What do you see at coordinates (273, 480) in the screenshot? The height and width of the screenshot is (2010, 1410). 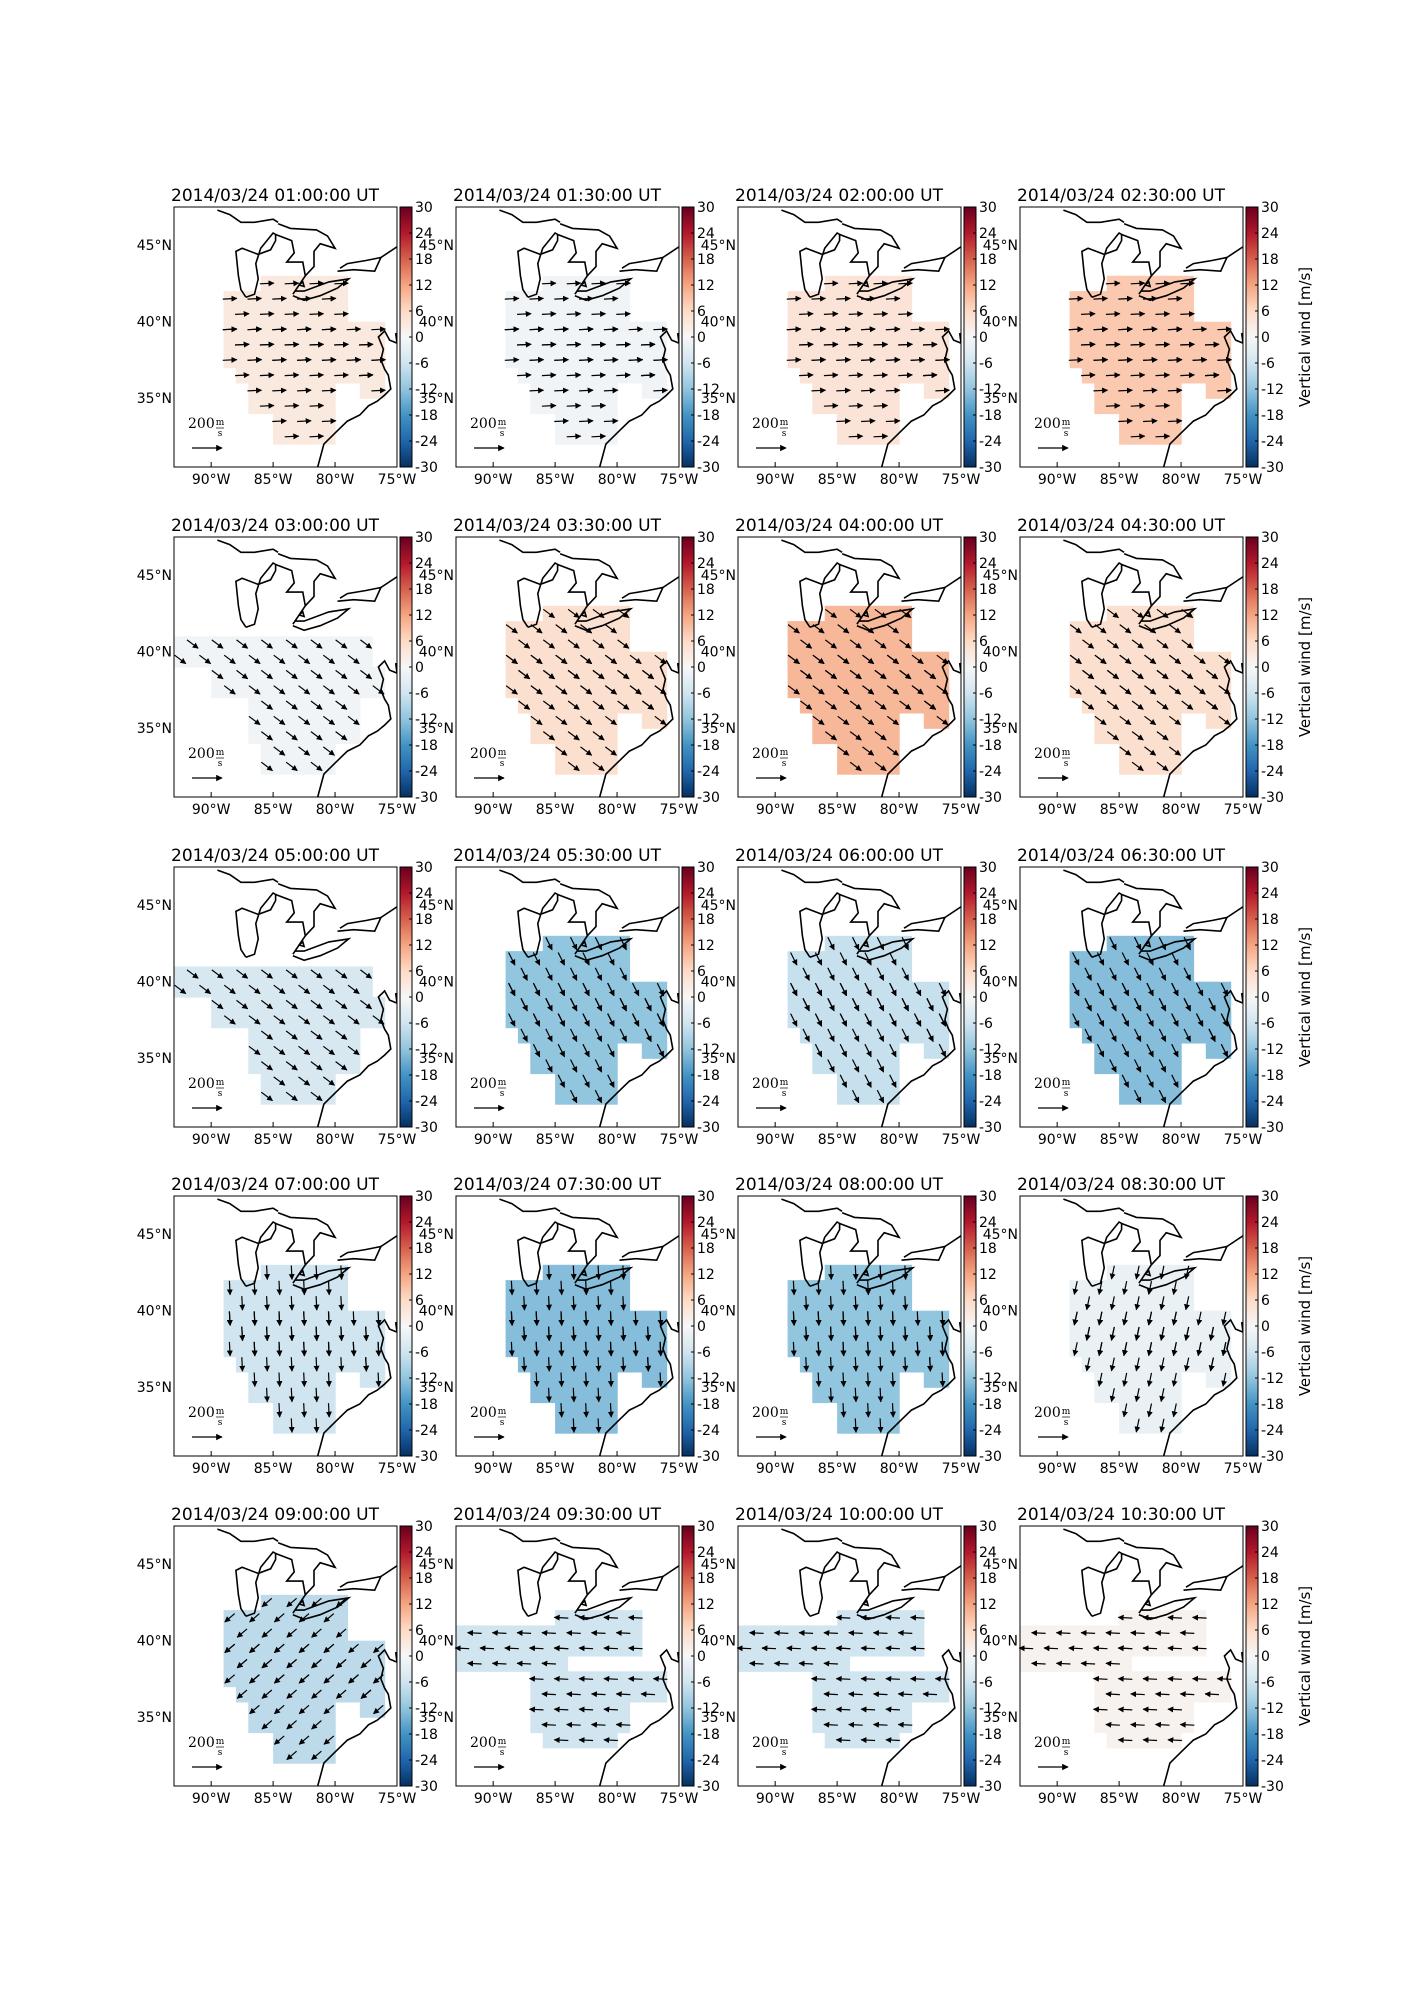 I see `lon-tick-label: 85°W` at bounding box center [273, 480].